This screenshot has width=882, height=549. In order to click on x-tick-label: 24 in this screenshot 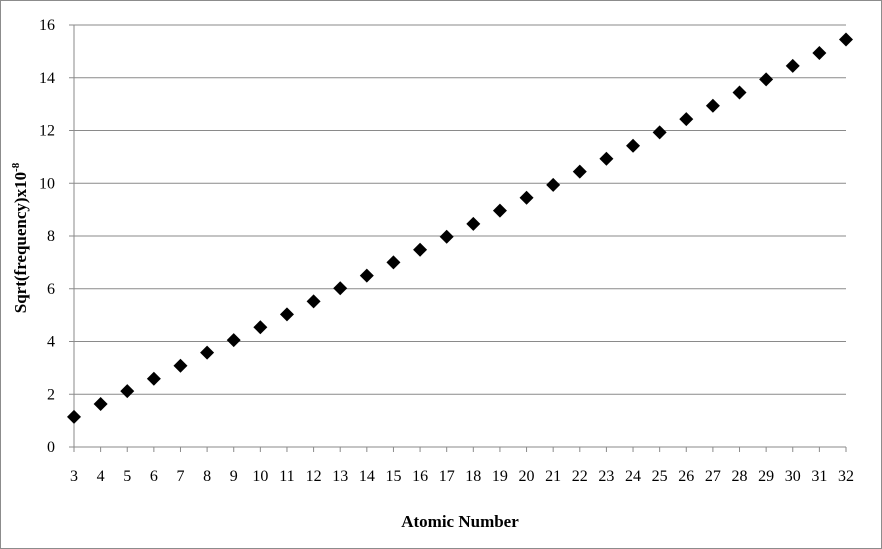, I will do `click(633, 476)`.